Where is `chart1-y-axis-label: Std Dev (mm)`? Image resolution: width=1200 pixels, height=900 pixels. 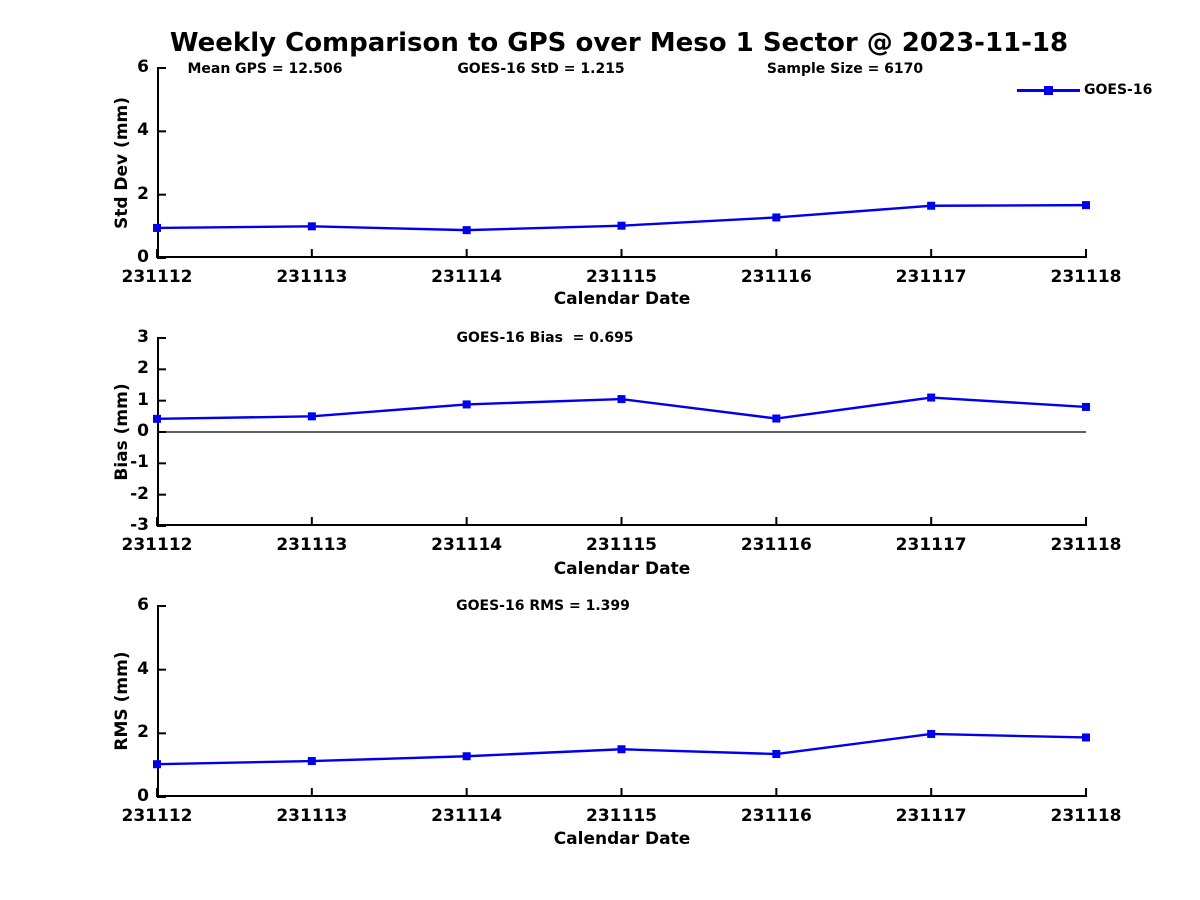 chart1-y-axis-label: Std Dev (mm) is located at coordinates (122, 163).